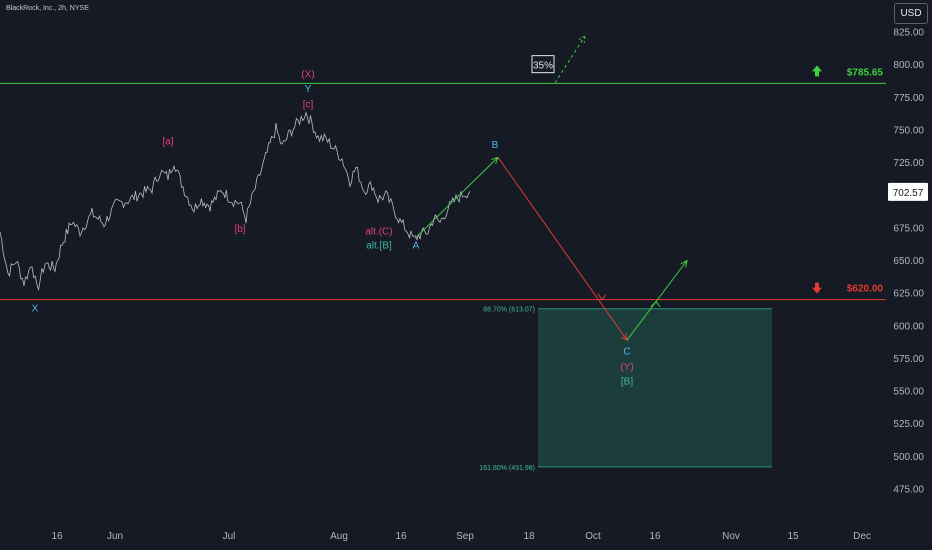 Image resolution: width=932 pixels, height=550 pixels. Describe the element at coordinates (731, 536) in the screenshot. I see `x-tick-label: Nov` at that location.